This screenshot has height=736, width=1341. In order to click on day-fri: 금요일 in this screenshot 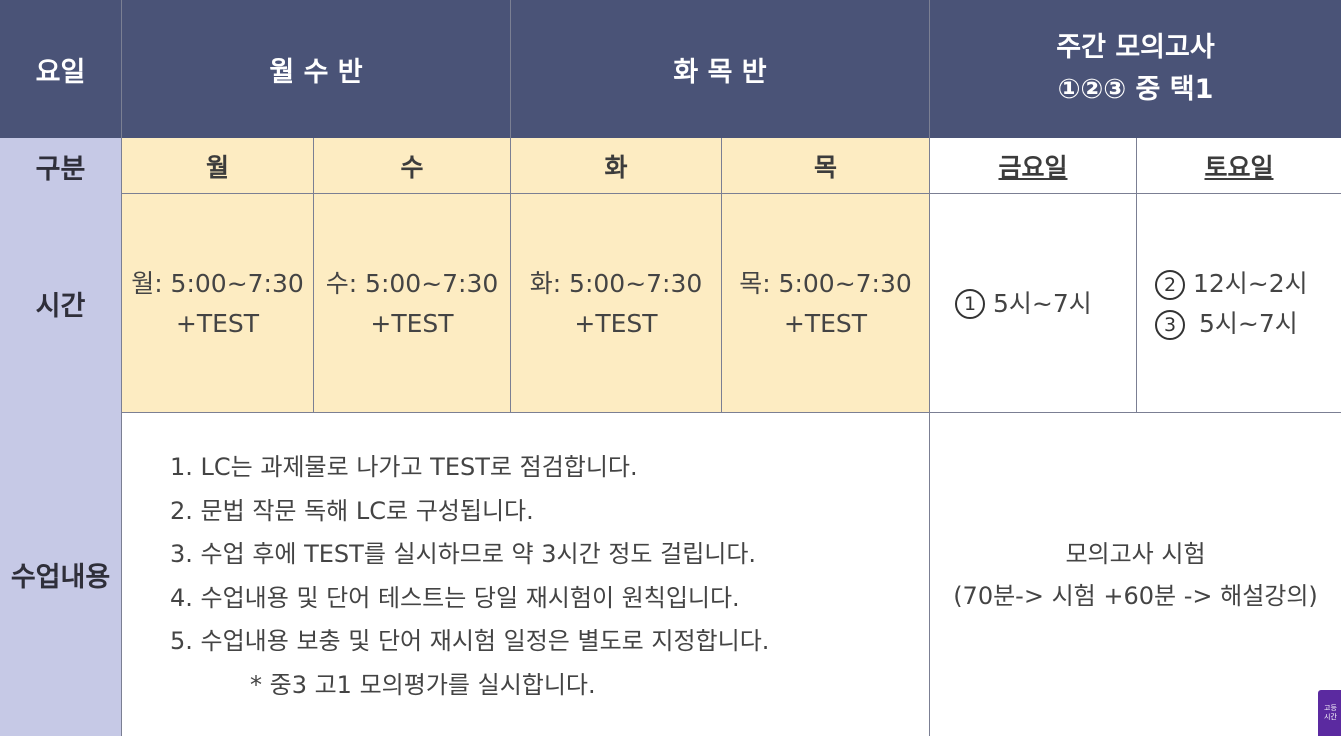, I will do `click(1033, 166)`.